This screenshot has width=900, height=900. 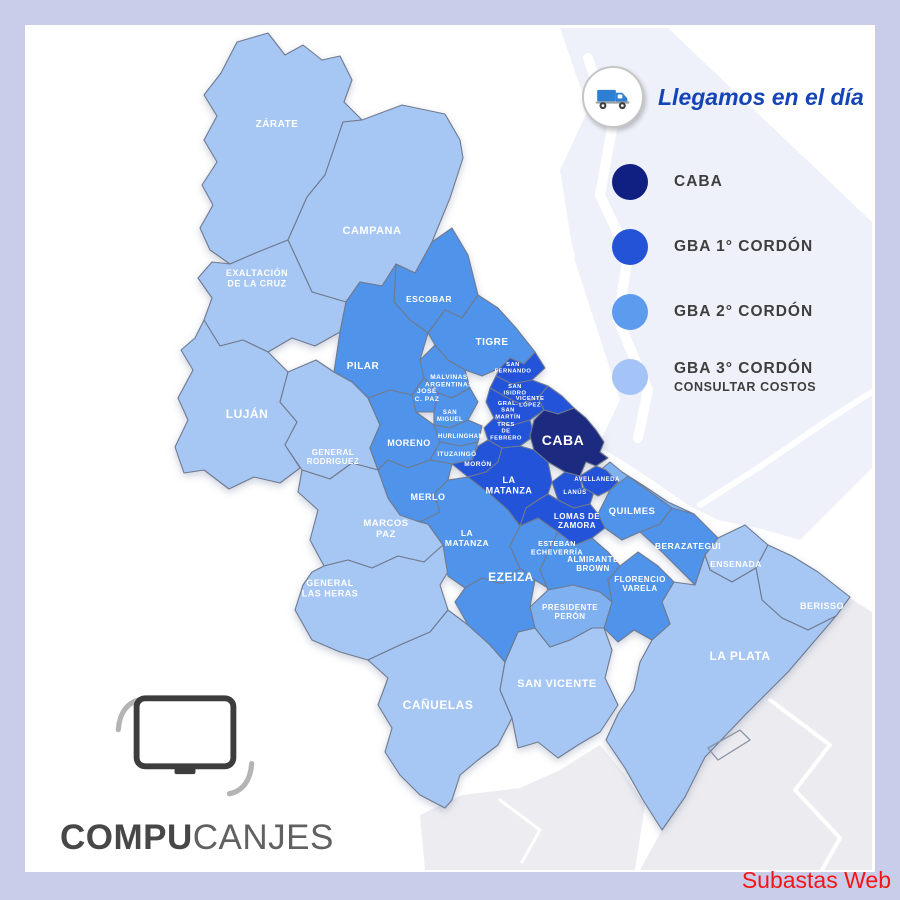 I want to click on truck-icon, so click(x=613, y=97).